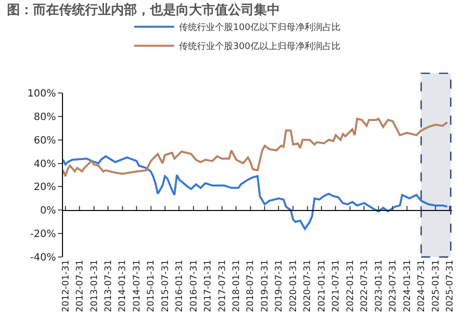 This screenshot has height=324, width=468. Describe the element at coordinates (451, 286) in the screenshot. I see `x-tick-label: 2025-07-31` at that location.